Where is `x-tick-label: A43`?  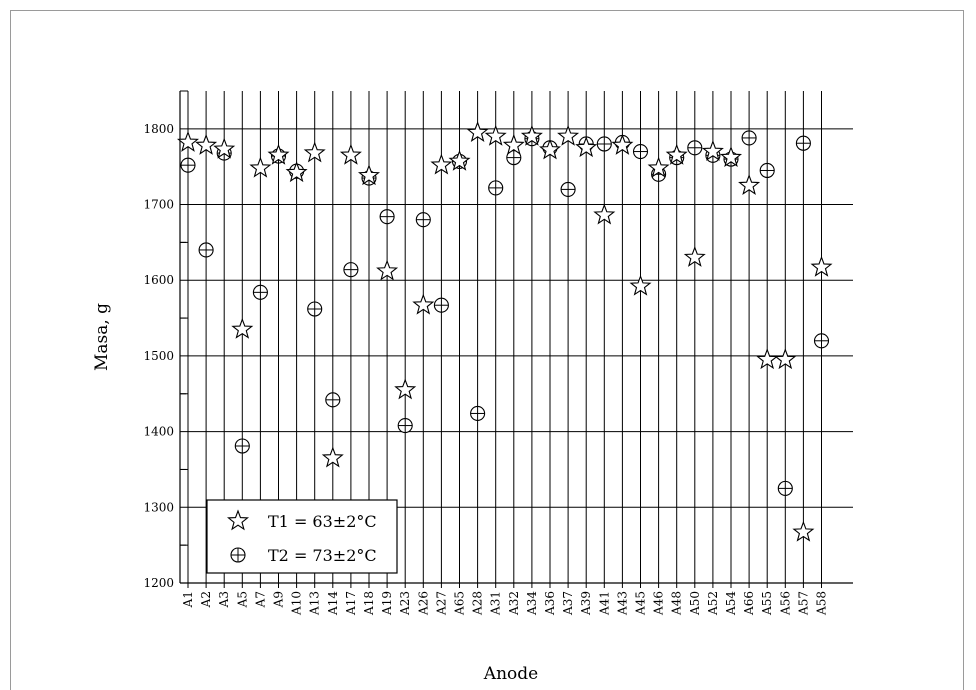 x-tick-label: A43 is located at coordinates (622, 603).